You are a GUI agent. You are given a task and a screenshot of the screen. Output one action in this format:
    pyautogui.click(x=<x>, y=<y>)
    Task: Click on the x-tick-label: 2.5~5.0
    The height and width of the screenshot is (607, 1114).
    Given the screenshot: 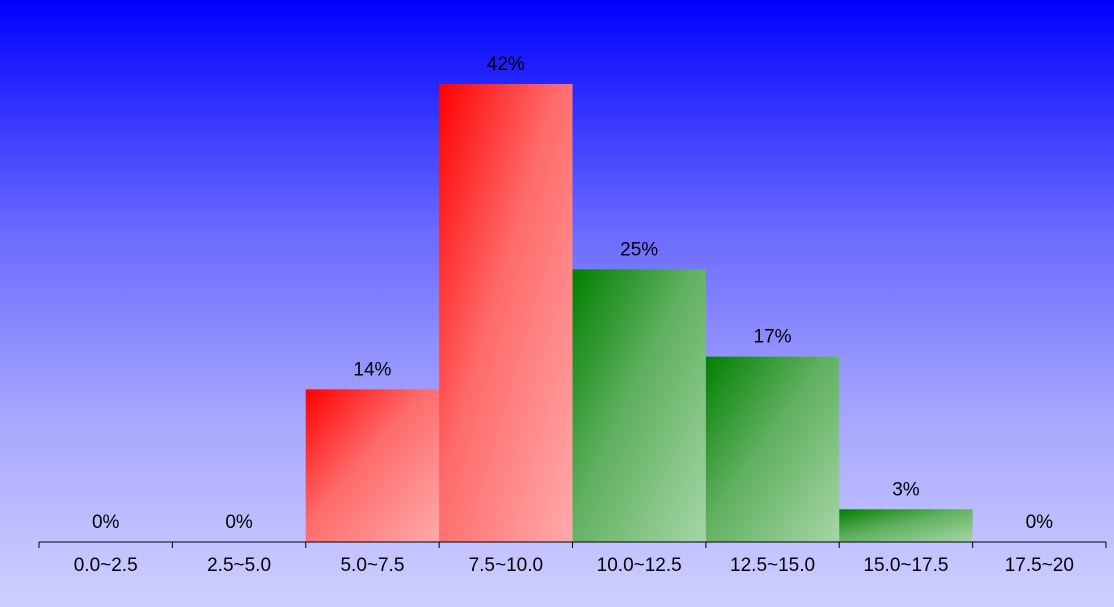 What is the action you would take?
    pyautogui.click(x=239, y=565)
    